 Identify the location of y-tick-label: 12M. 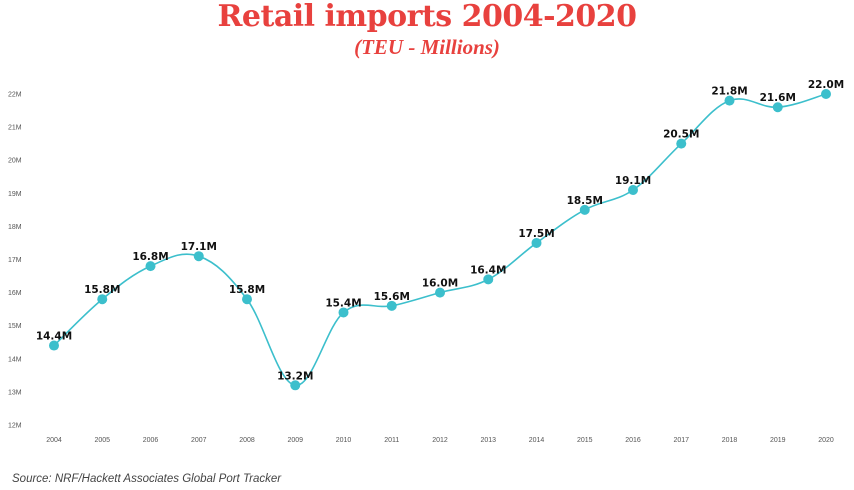
(15, 426).